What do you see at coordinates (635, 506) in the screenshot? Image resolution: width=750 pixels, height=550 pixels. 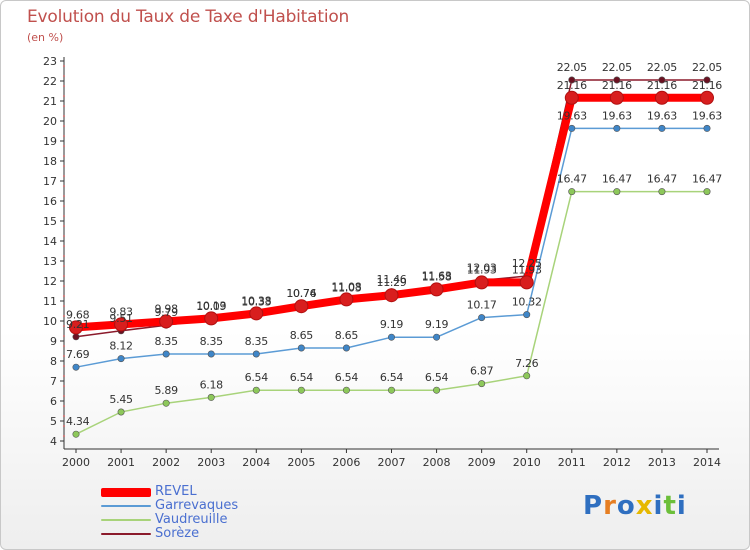 I see `proxiti-logo: Proxiti` at bounding box center [635, 506].